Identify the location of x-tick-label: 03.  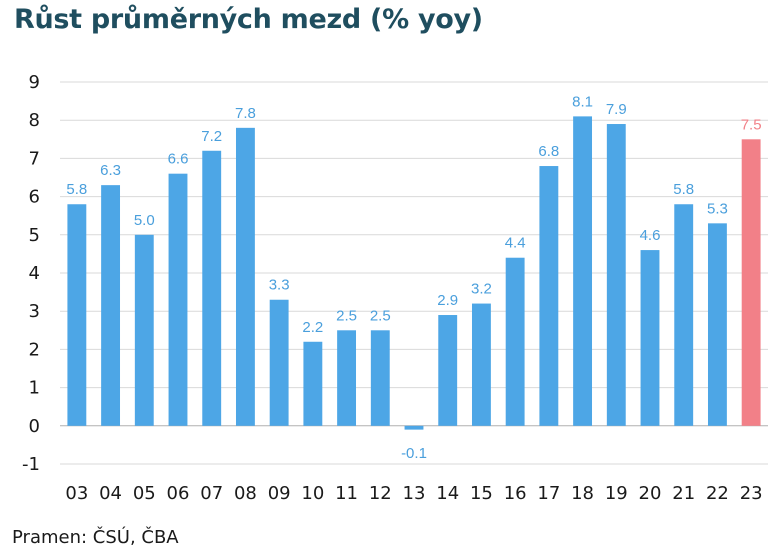
(76, 493).